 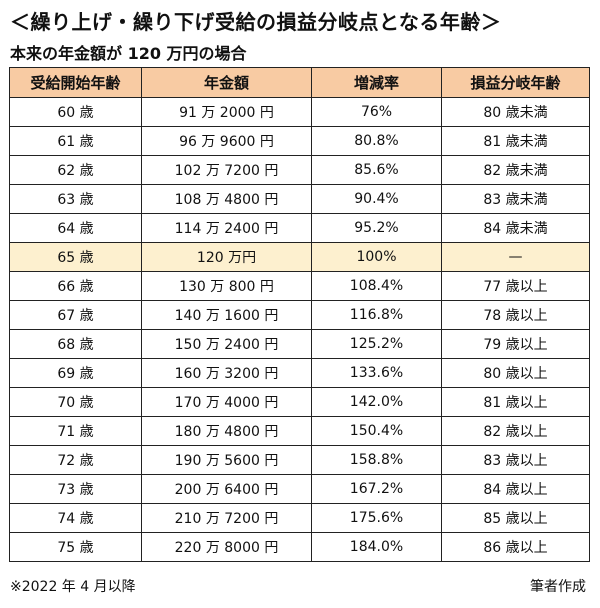 What do you see at coordinates (376, 286) in the screenshot?
I see `cell-change-rate: 108.4%` at bounding box center [376, 286].